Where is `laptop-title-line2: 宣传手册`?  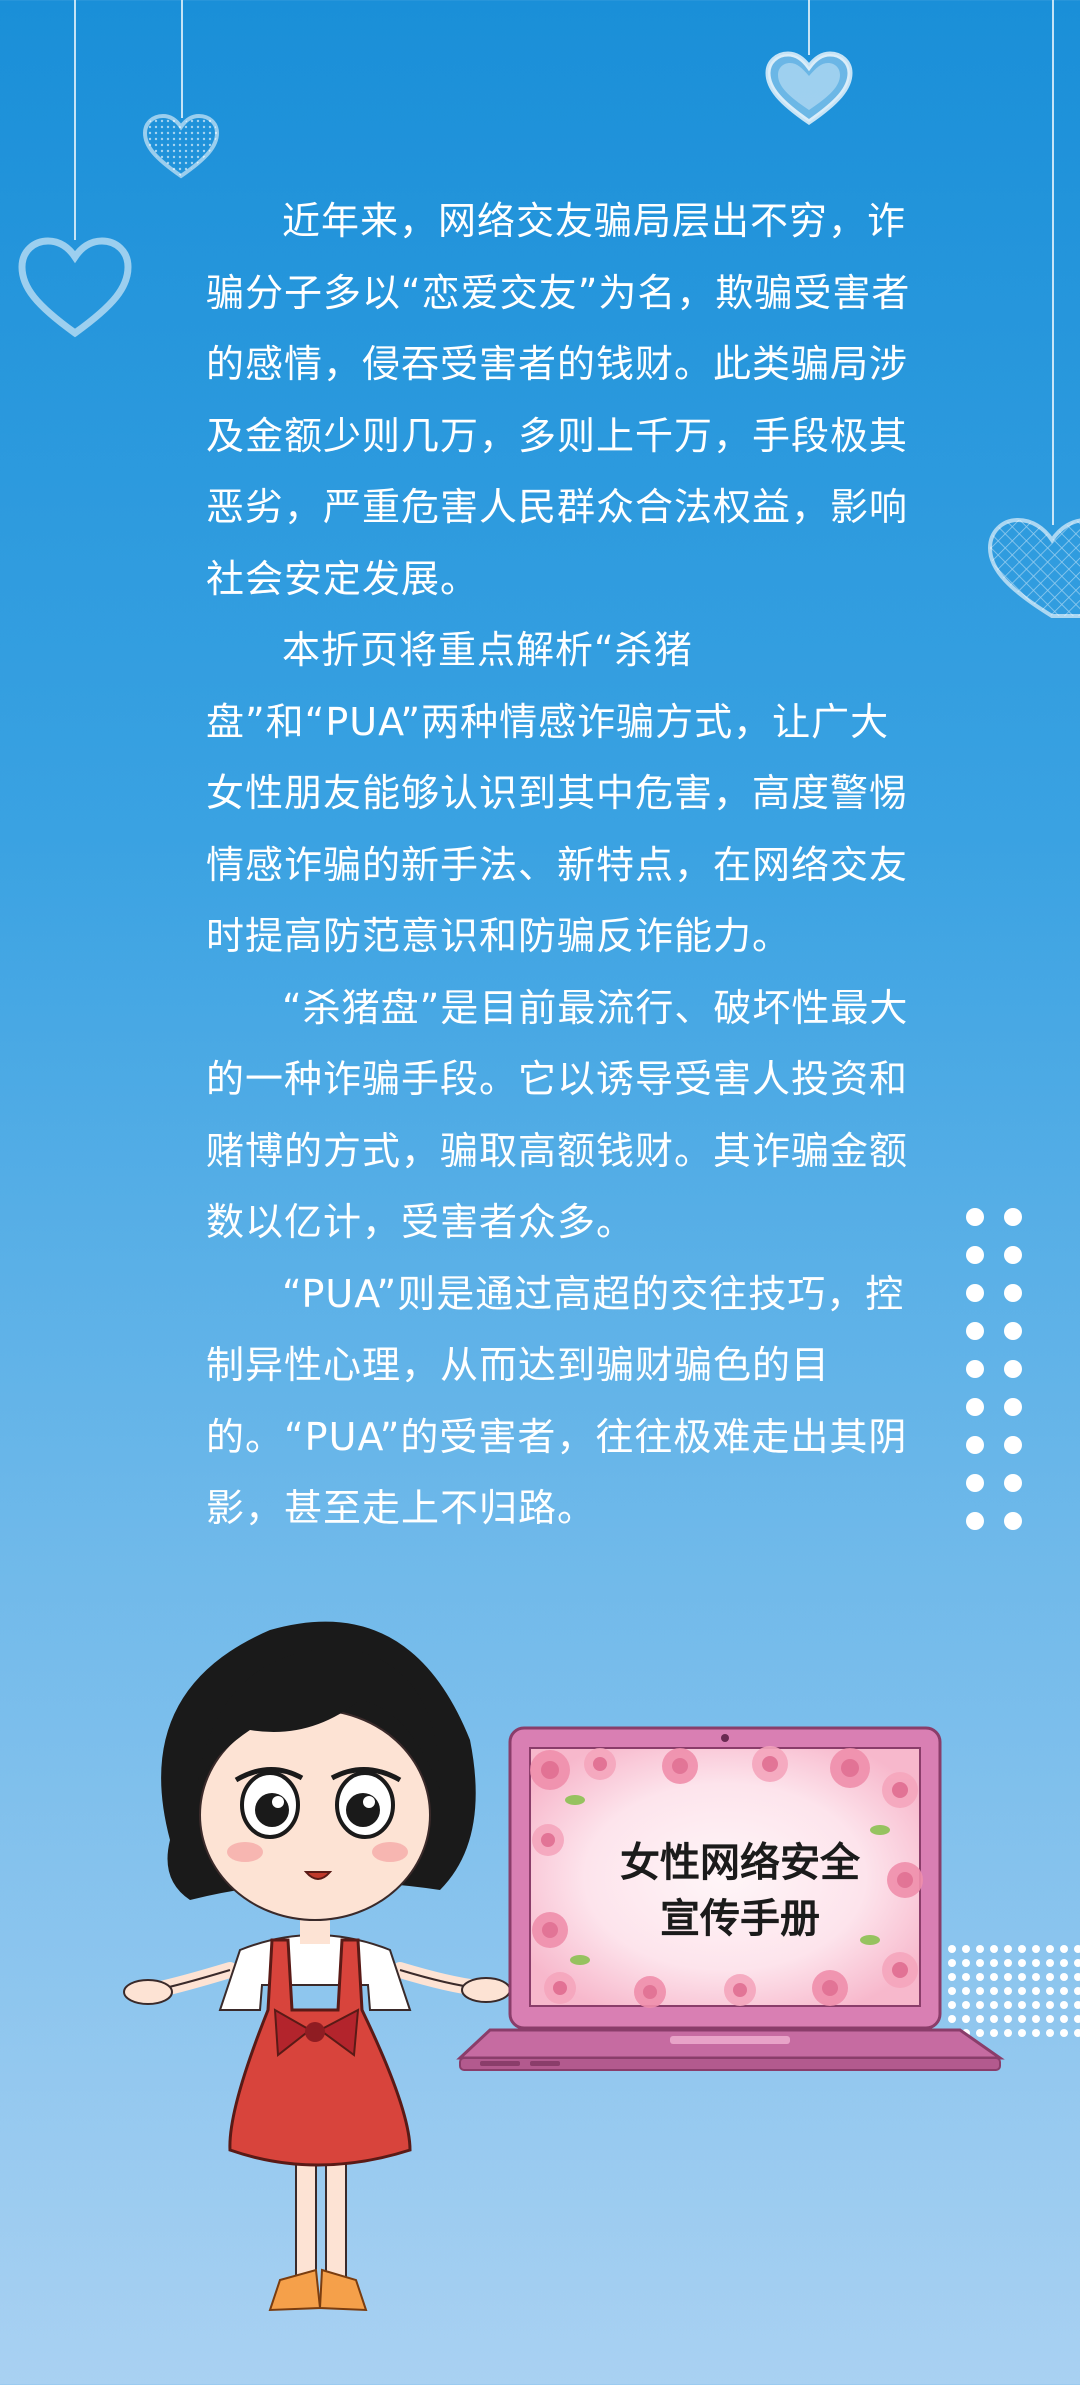
laptop-title-line2: 宣传手册 is located at coordinates (740, 1919).